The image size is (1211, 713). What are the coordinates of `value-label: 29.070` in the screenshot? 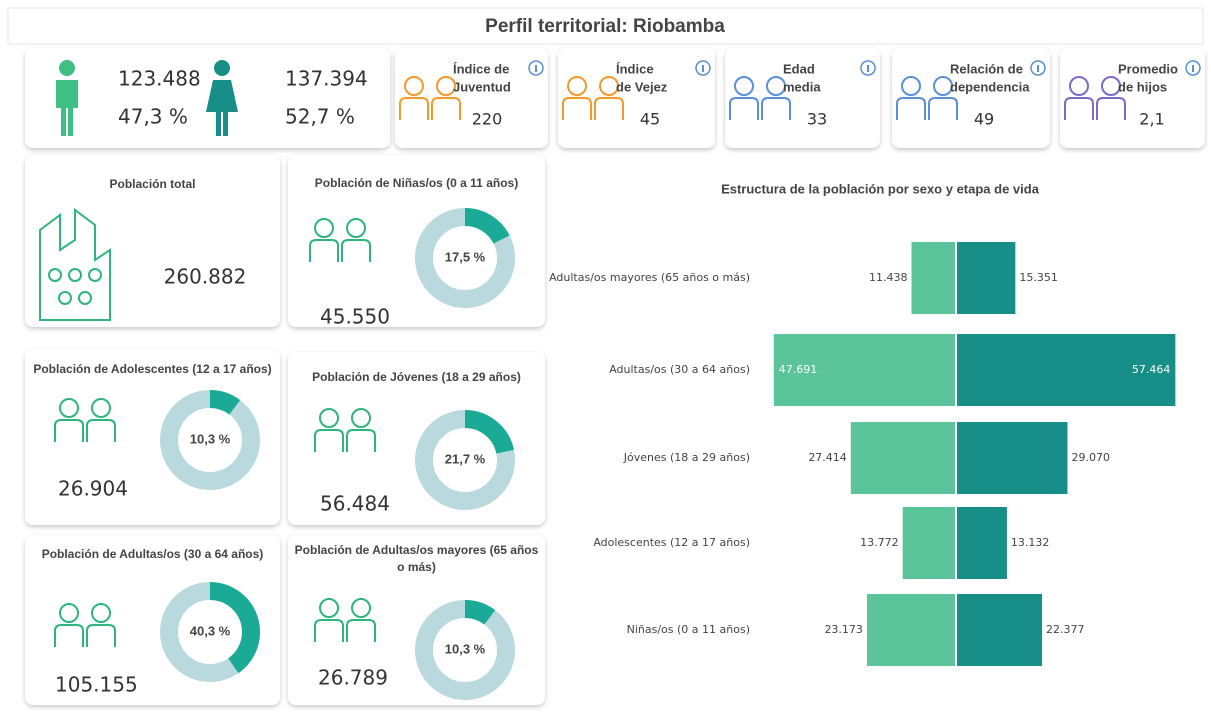 It's located at (1090, 457).